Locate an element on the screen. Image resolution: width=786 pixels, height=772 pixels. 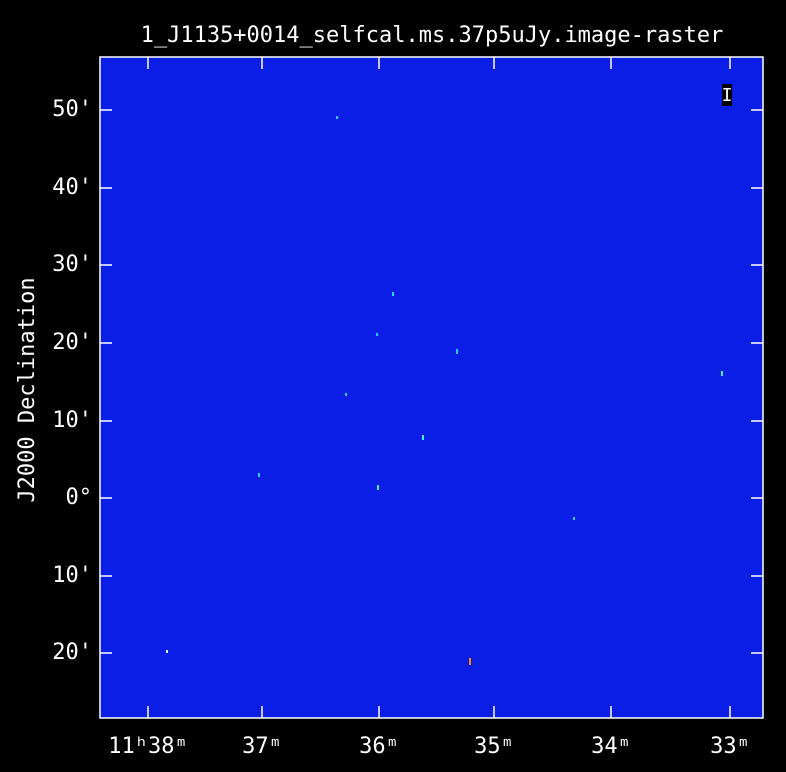
x-tick-label: 33ᵐ is located at coordinates (730, 746).